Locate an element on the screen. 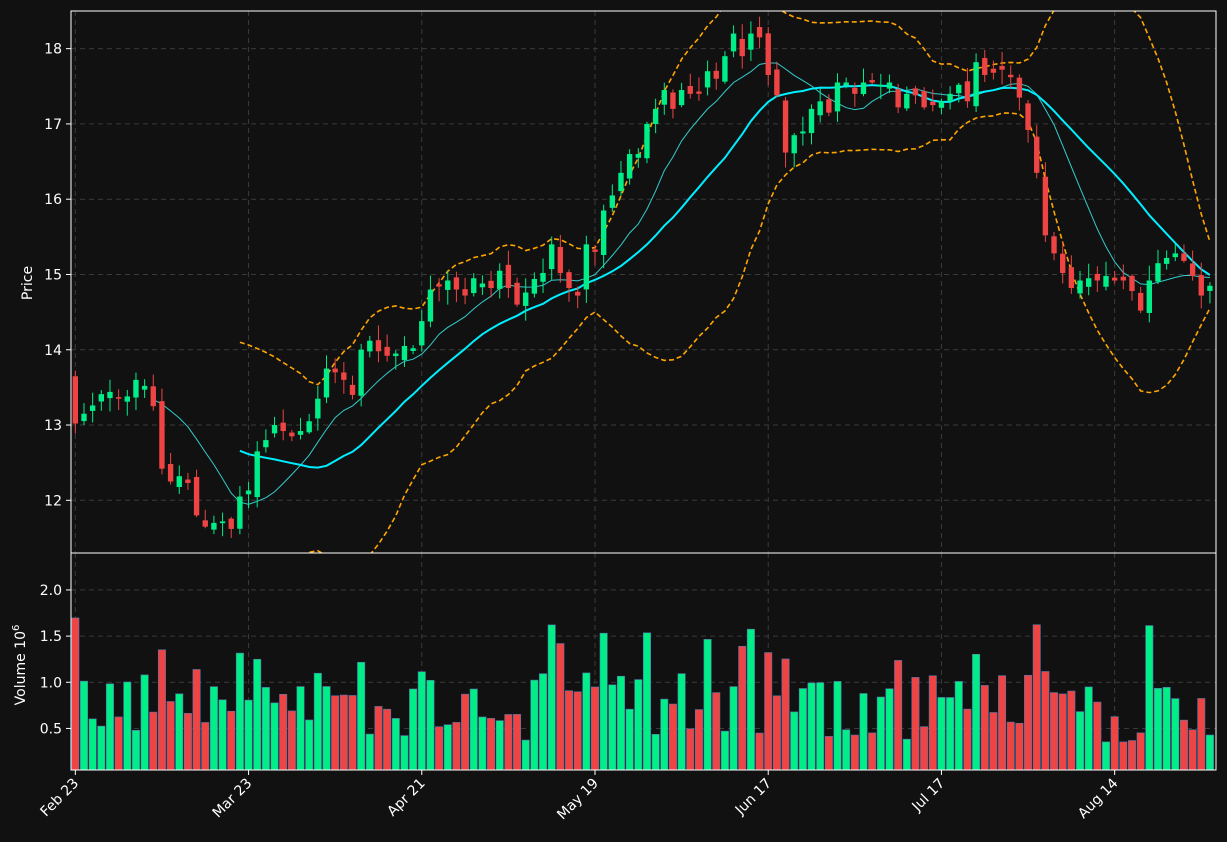  price-y-tick-label: 14 is located at coordinates (53, 351).